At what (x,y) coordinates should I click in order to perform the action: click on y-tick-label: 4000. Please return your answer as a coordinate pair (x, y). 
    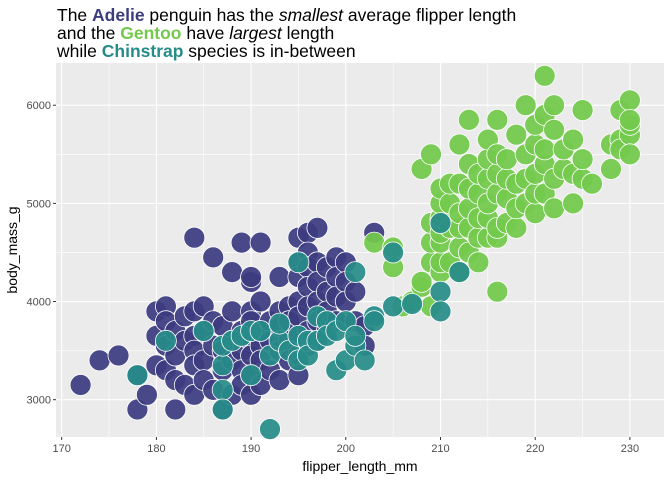
    Looking at the image, I should click on (39, 303).